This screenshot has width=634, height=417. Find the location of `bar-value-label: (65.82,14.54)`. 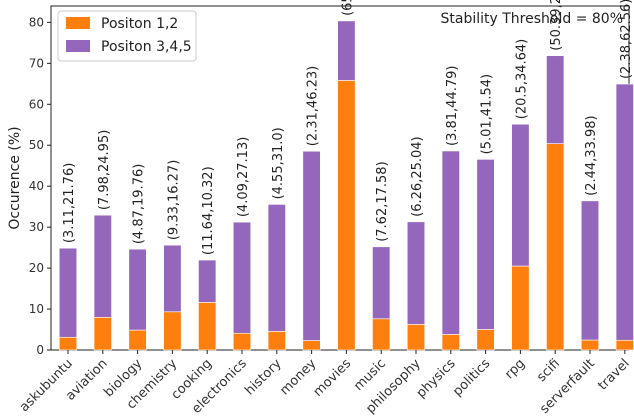

bar-value-label: (65.82,14.54) is located at coordinates (347, 8).